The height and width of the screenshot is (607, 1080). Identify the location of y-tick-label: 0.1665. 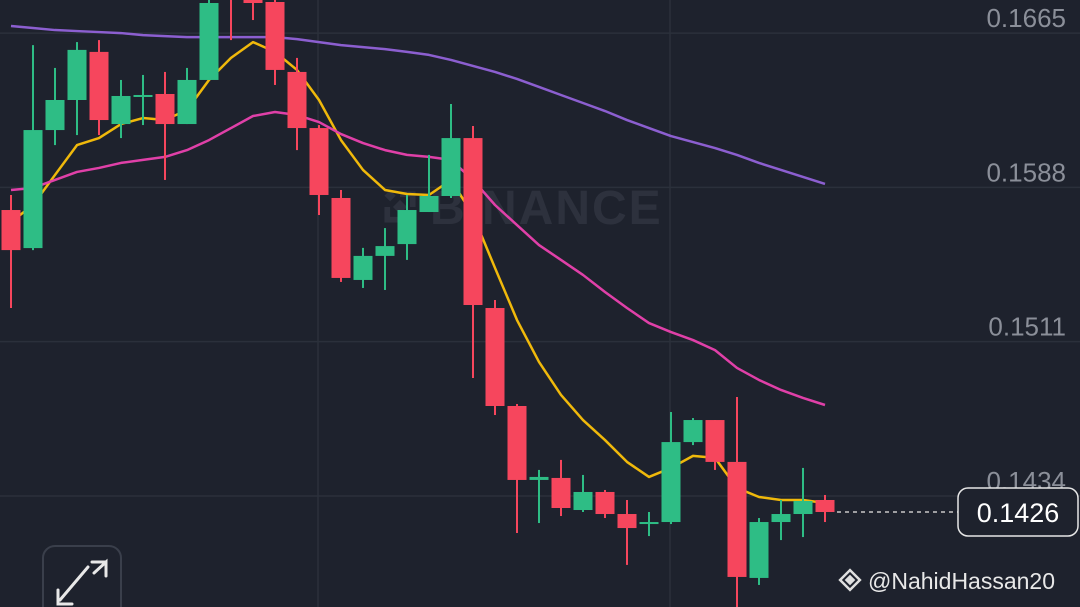
(1026, 18).